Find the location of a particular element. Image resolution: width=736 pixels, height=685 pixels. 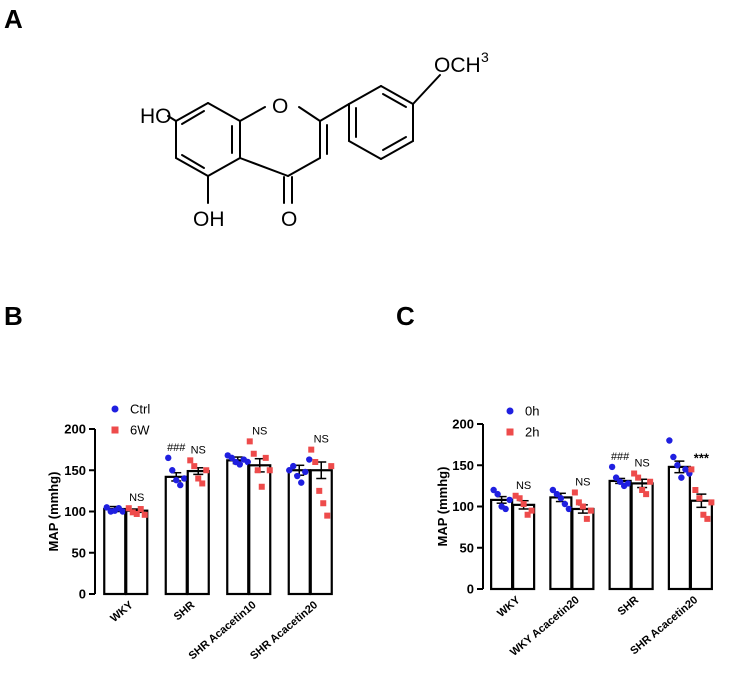

panel-label-a: A is located at coordinates (13, 19).